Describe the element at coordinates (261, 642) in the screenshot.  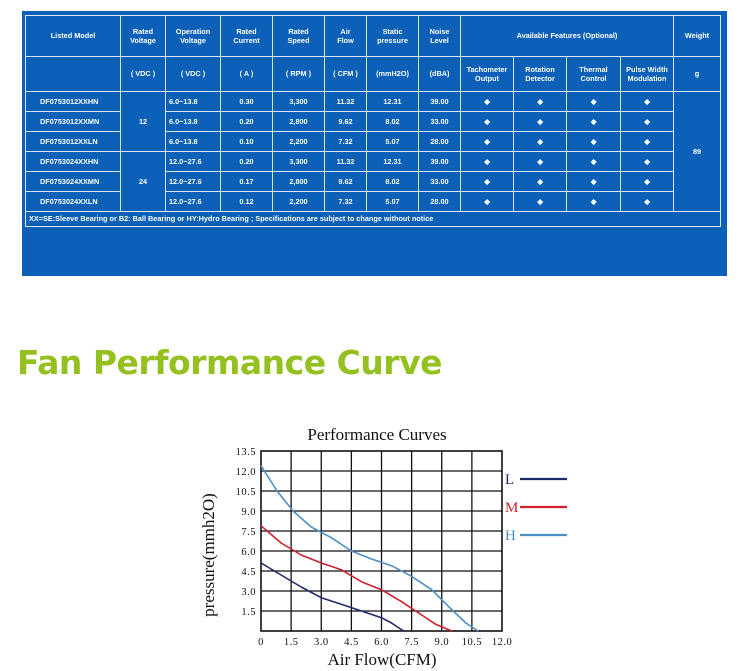
I see `x-tick-label: 0` at that location.